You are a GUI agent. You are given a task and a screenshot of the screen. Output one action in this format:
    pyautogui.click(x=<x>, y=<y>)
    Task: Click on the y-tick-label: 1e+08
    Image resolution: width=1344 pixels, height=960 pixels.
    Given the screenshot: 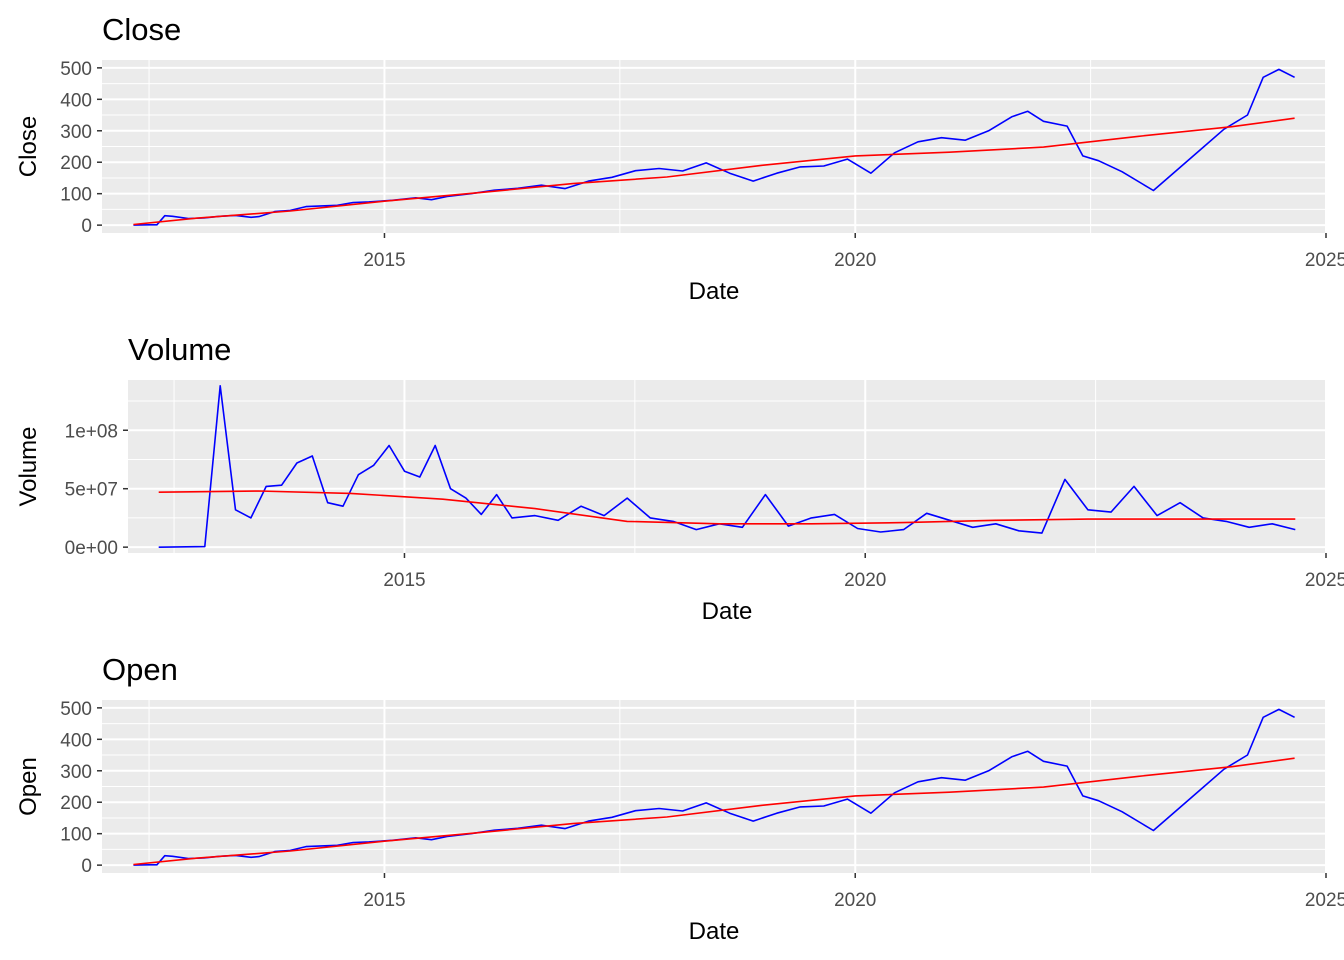 What is the action you would take?
    pyautogui.click(x=91, y=431)
    